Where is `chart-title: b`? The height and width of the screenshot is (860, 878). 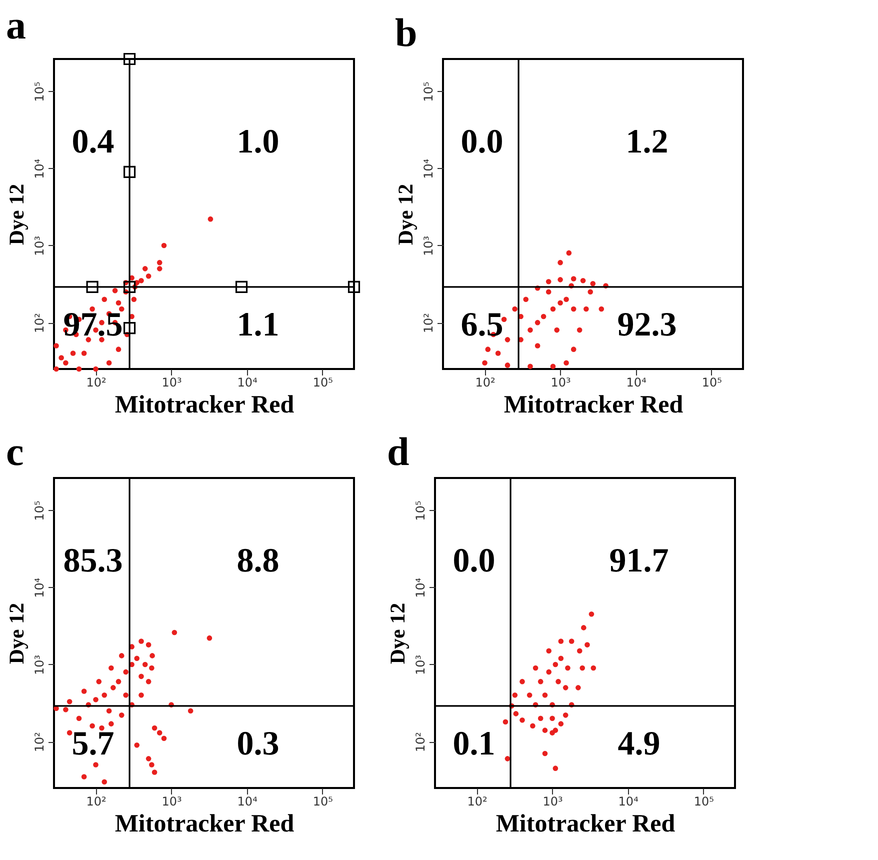 chart-title: b is located at coordinates (406, 33).